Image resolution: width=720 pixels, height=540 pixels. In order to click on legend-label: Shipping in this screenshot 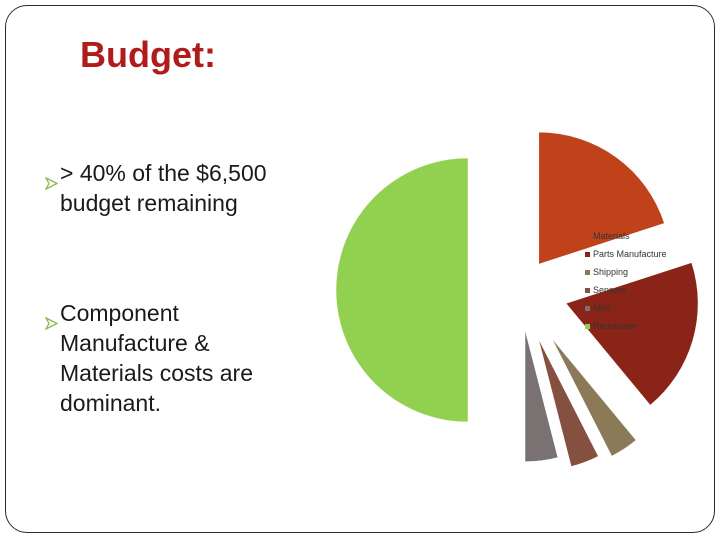, I will do `click(611, 272)`.